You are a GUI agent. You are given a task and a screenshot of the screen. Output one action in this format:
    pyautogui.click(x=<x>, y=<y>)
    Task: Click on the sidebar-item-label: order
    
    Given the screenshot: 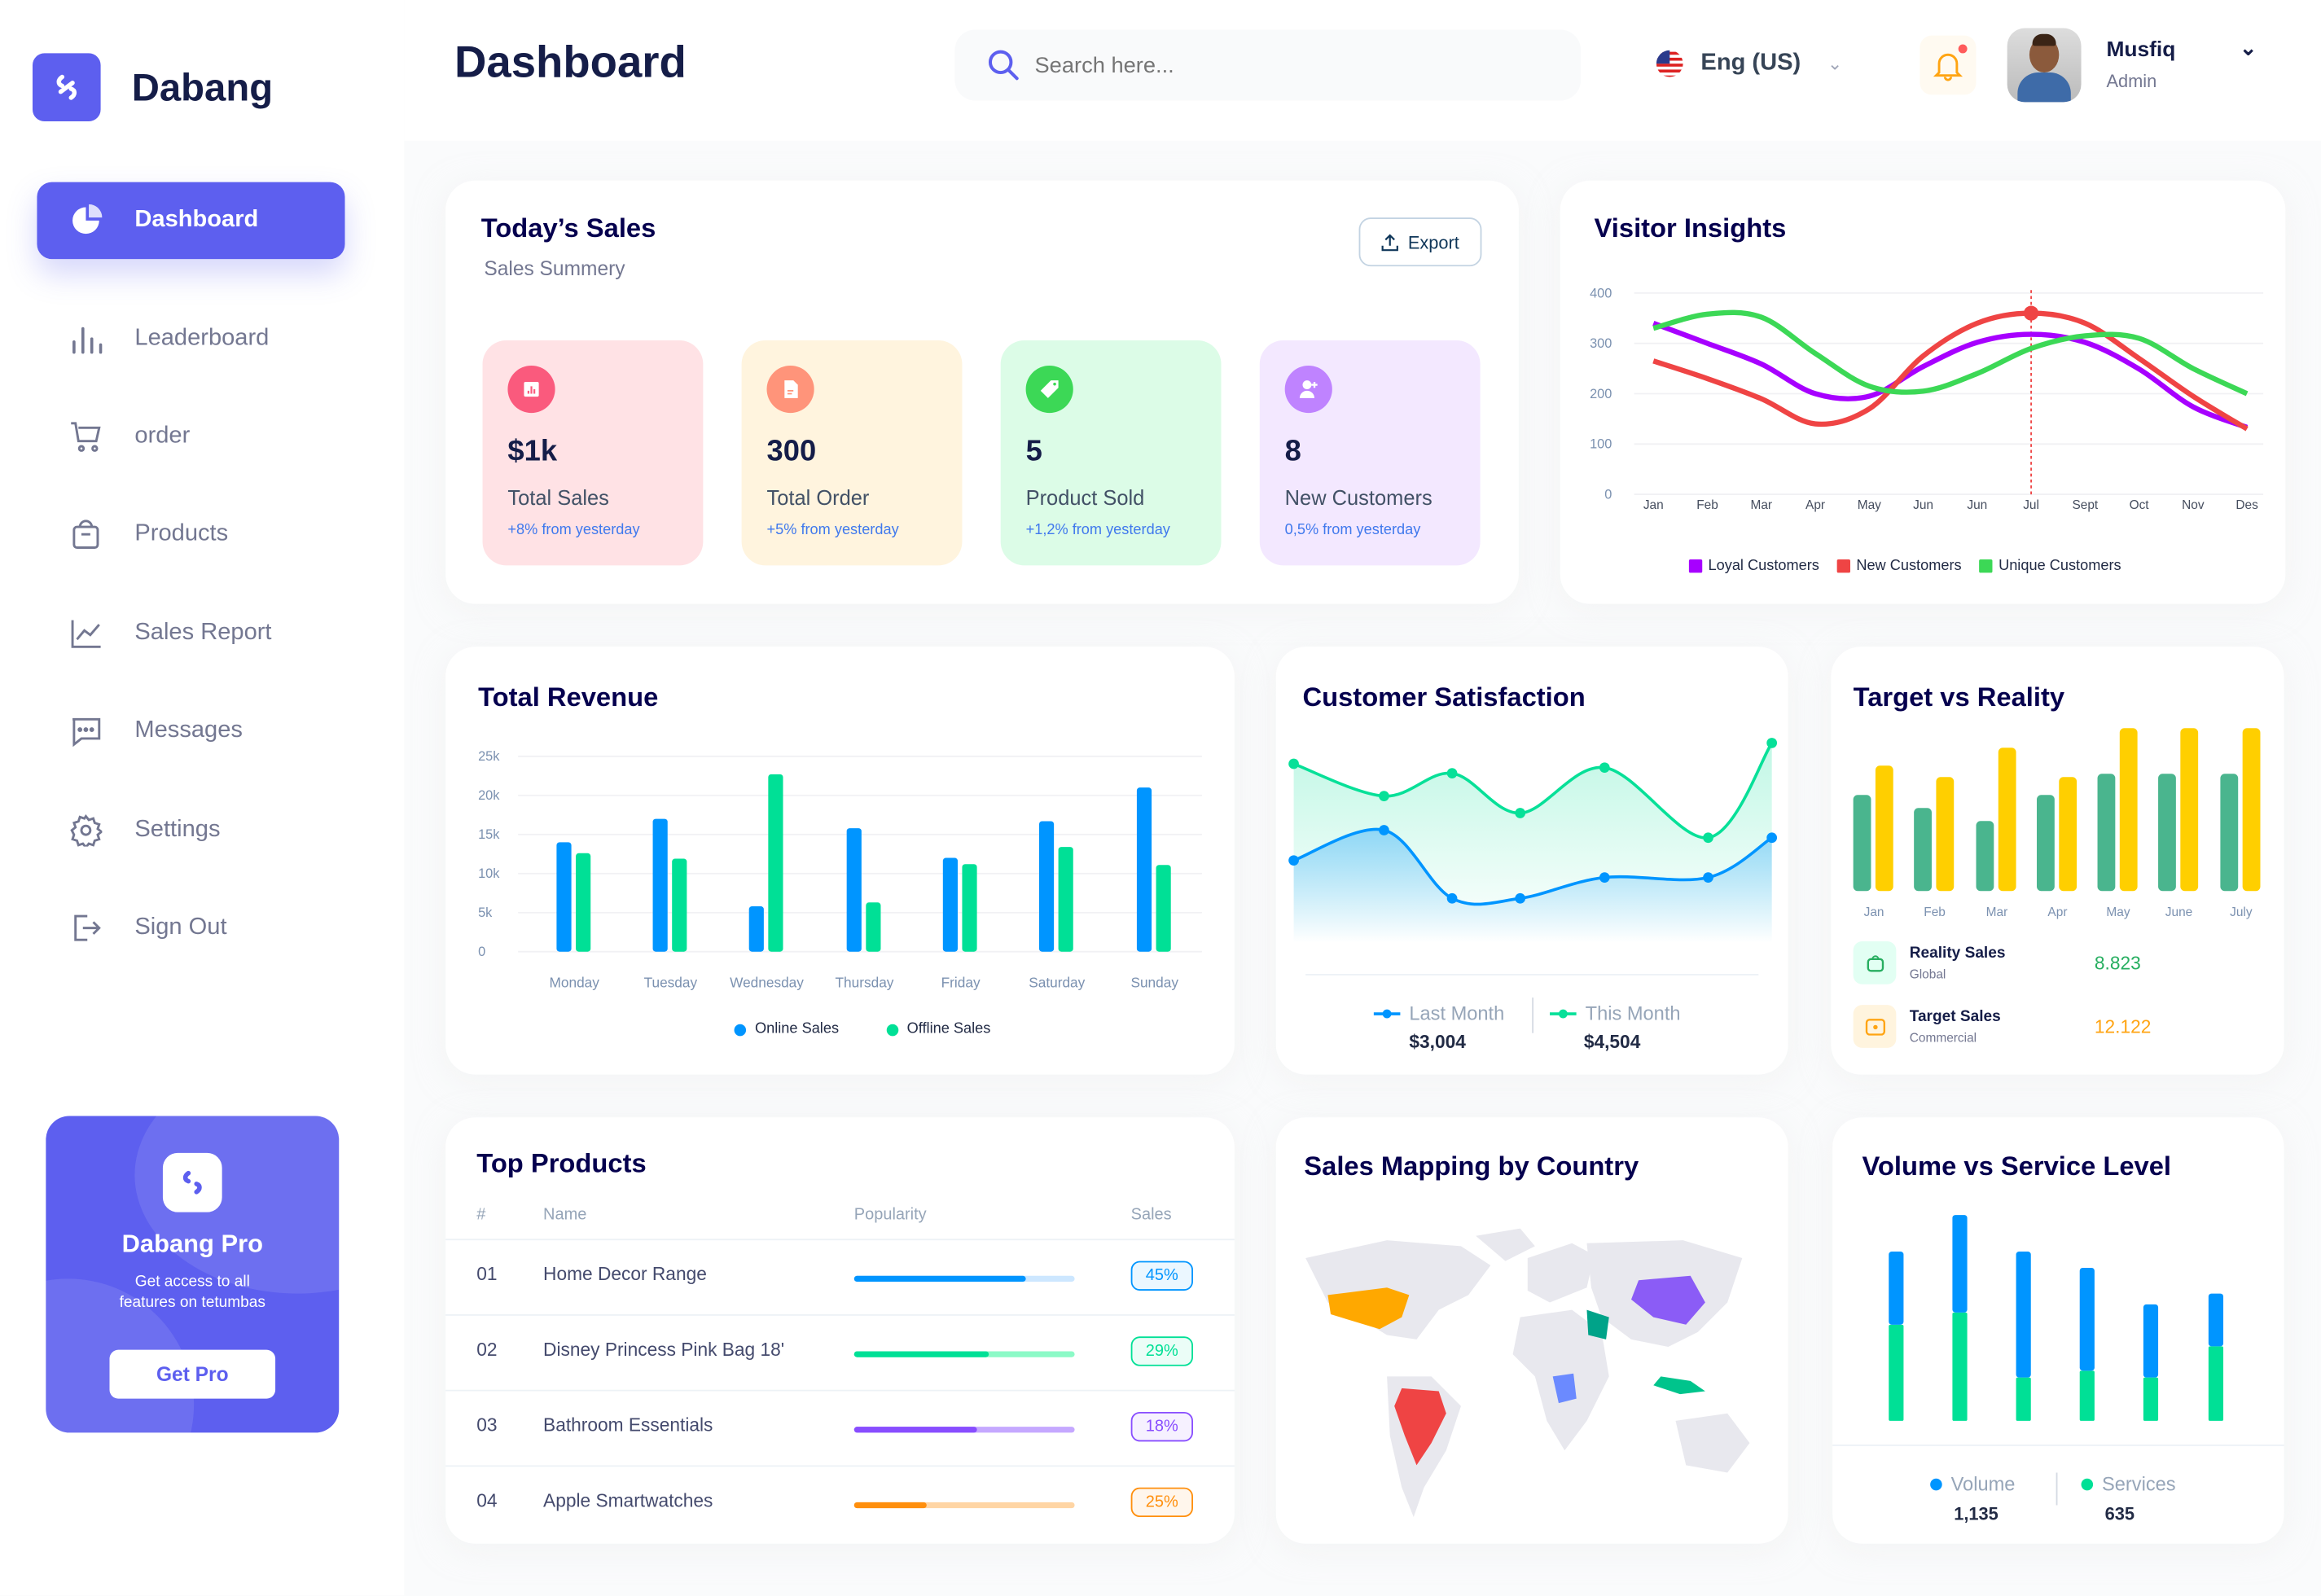 What is the action you would take?
    pyautogui.click(x=162, y=436)
    